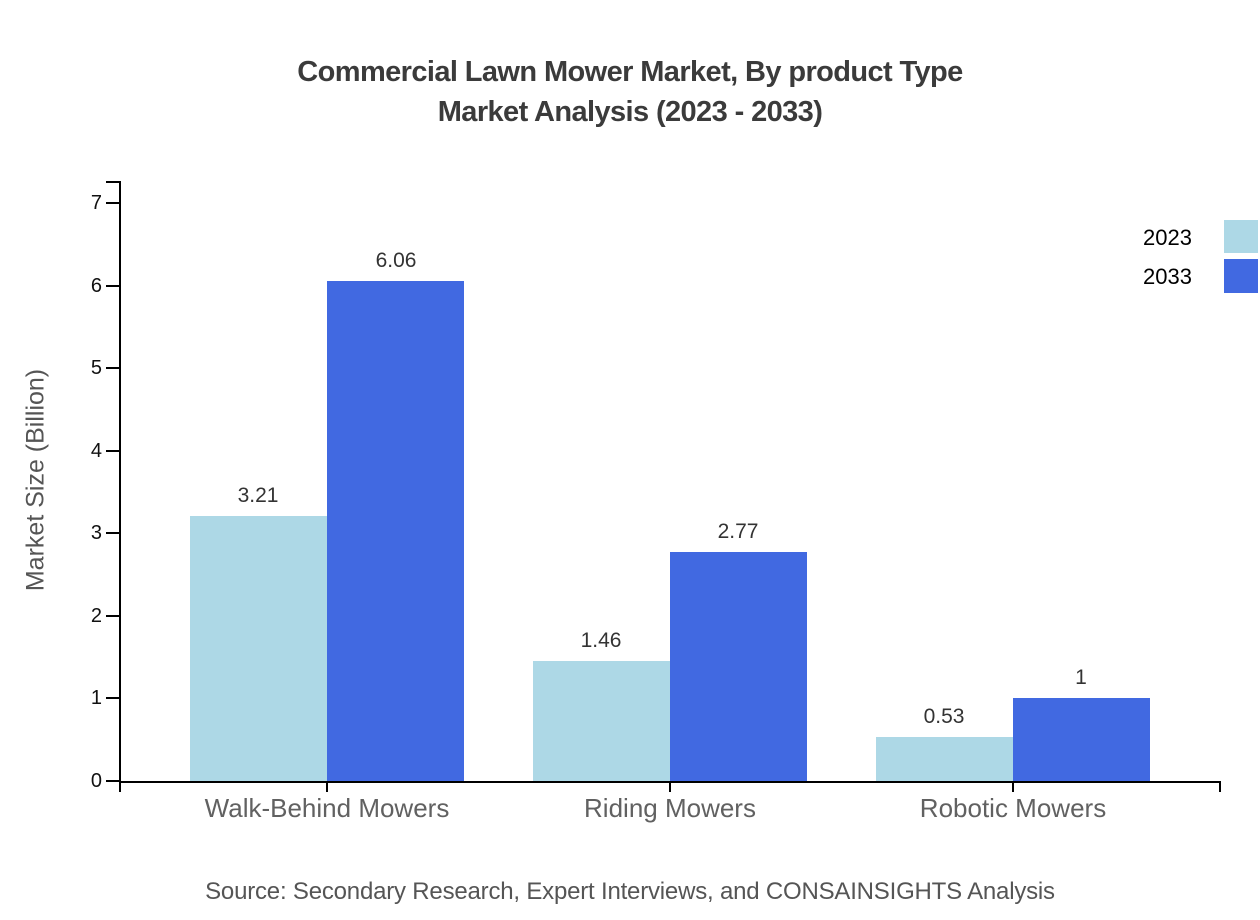 The image size is (1260, 920). Describe the element at coordinates (96, 451) in the screenshot. I see `y-tick-label-4: 4` at that location.